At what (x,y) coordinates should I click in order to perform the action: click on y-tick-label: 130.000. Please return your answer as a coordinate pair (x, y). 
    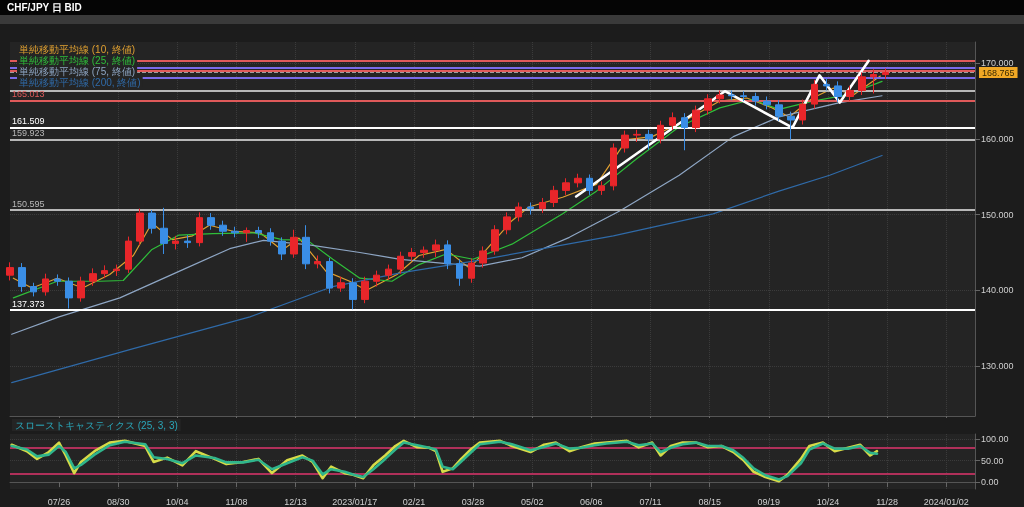
    Looking at the image, I should click on (997, 366).